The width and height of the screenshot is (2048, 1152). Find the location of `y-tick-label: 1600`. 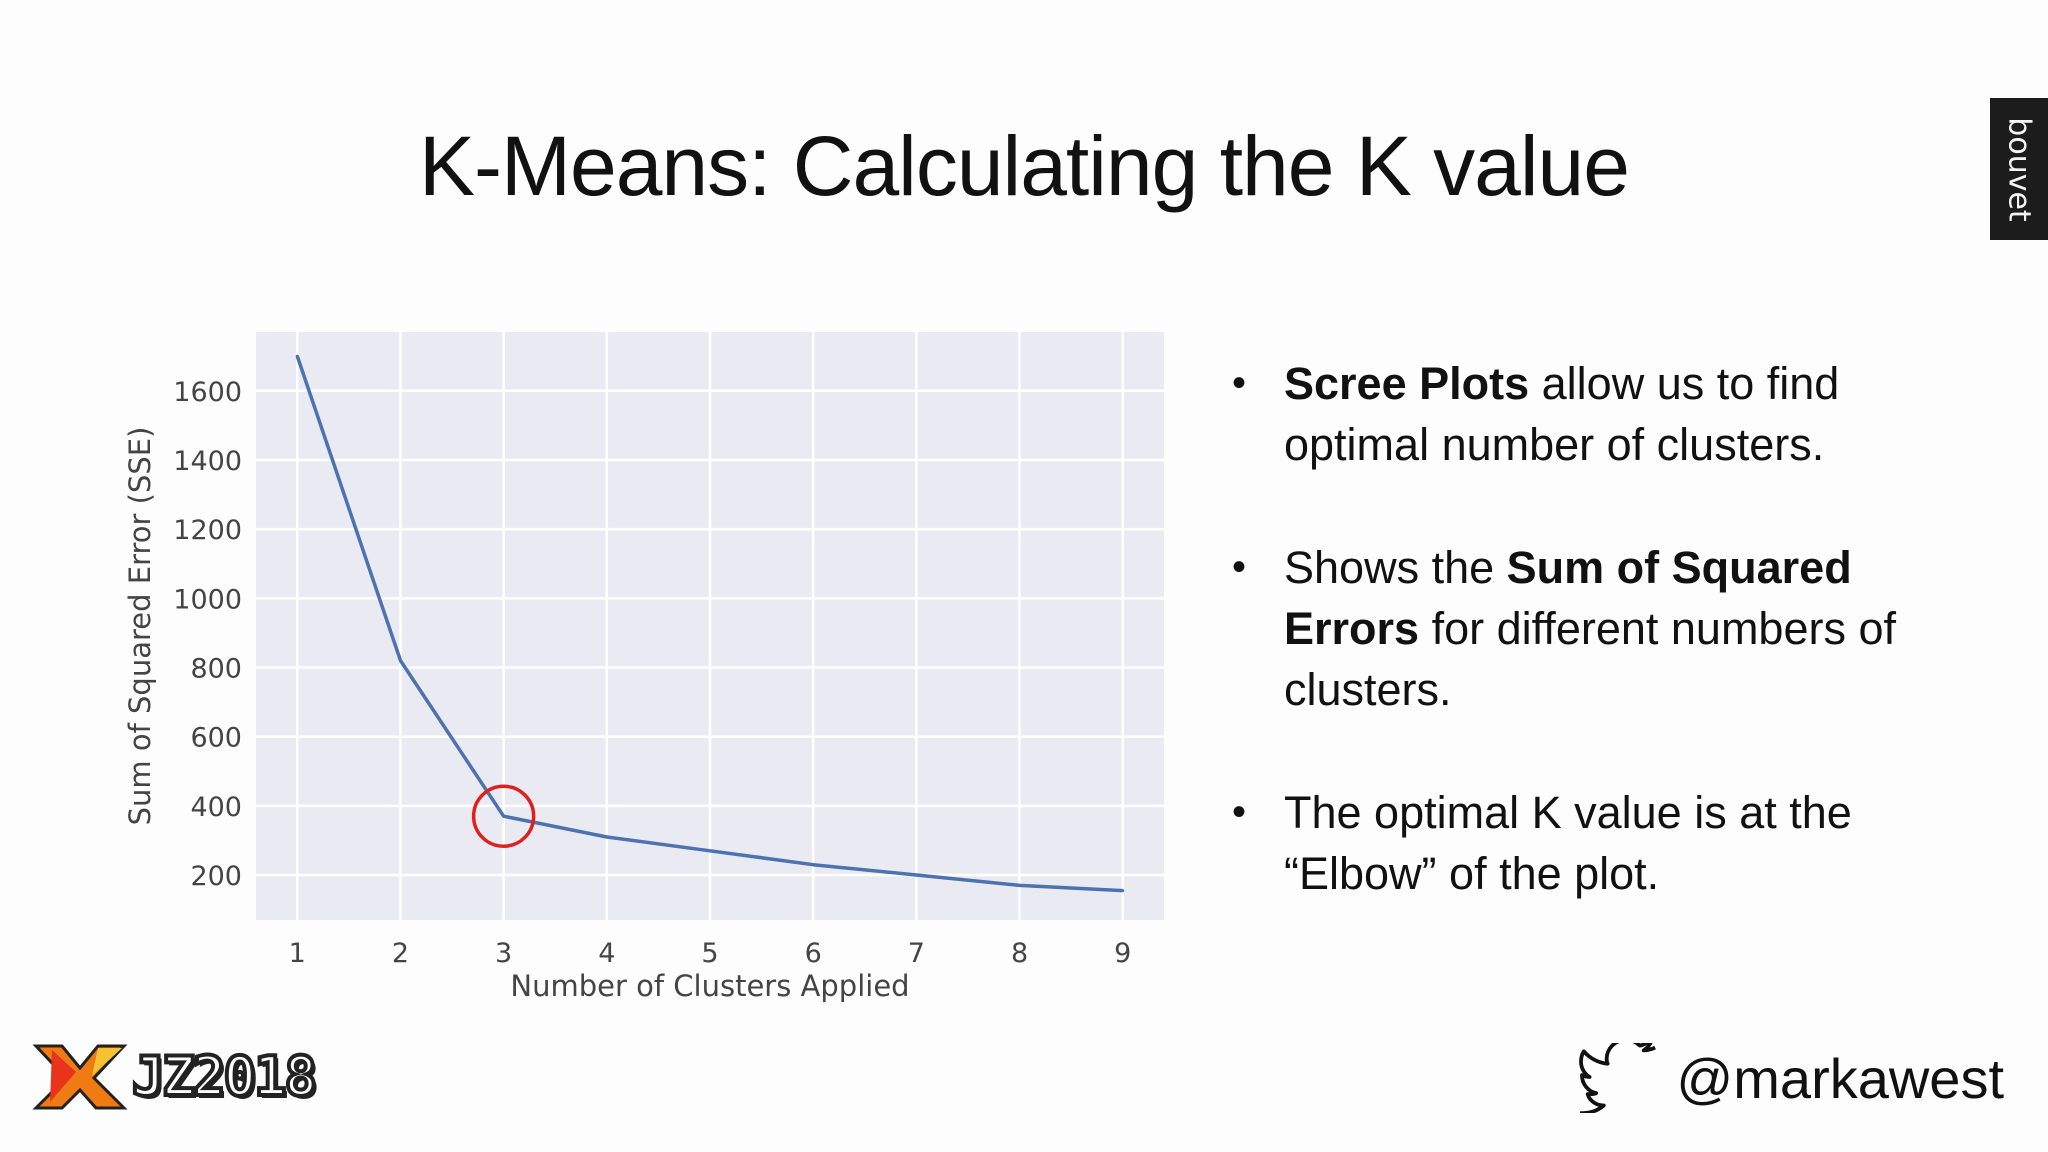

y-tick-label: 1600 is located at coordinates (207, 392).